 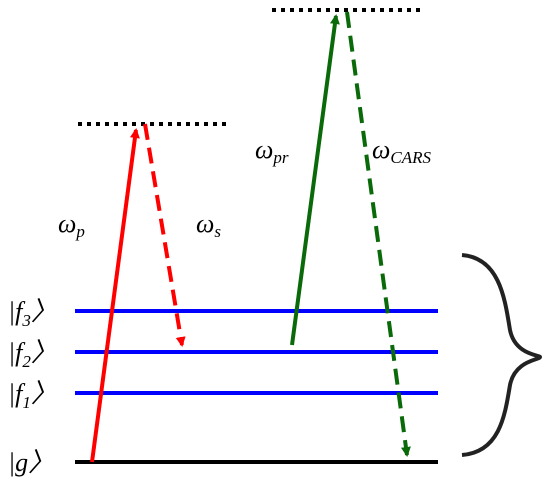 I want to click on label-subscript: 1, so click(x=26, y=402).